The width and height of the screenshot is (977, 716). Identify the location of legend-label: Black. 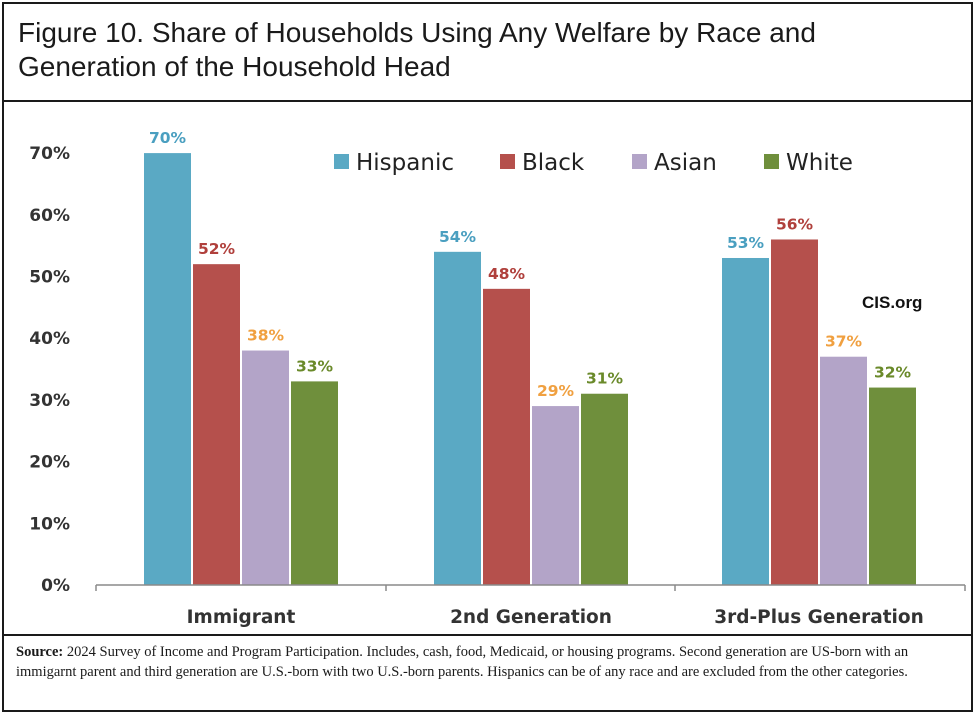
(553, 163).